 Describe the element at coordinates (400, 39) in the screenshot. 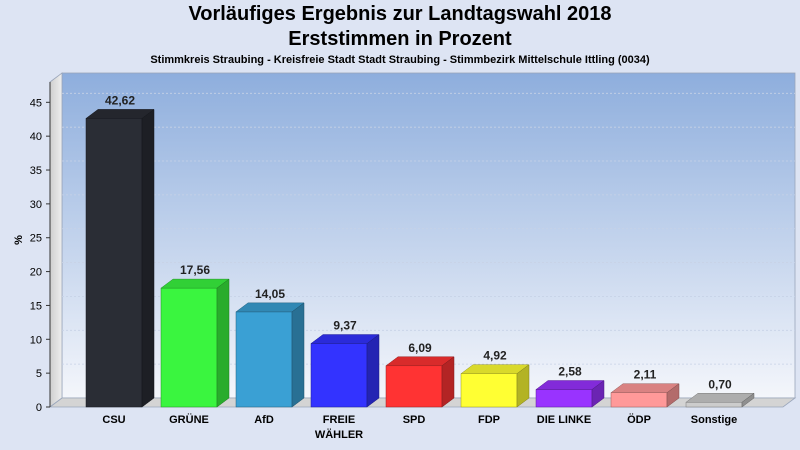

I see `chart-subtitle-line: Erststimmen in Prozent` at that location.